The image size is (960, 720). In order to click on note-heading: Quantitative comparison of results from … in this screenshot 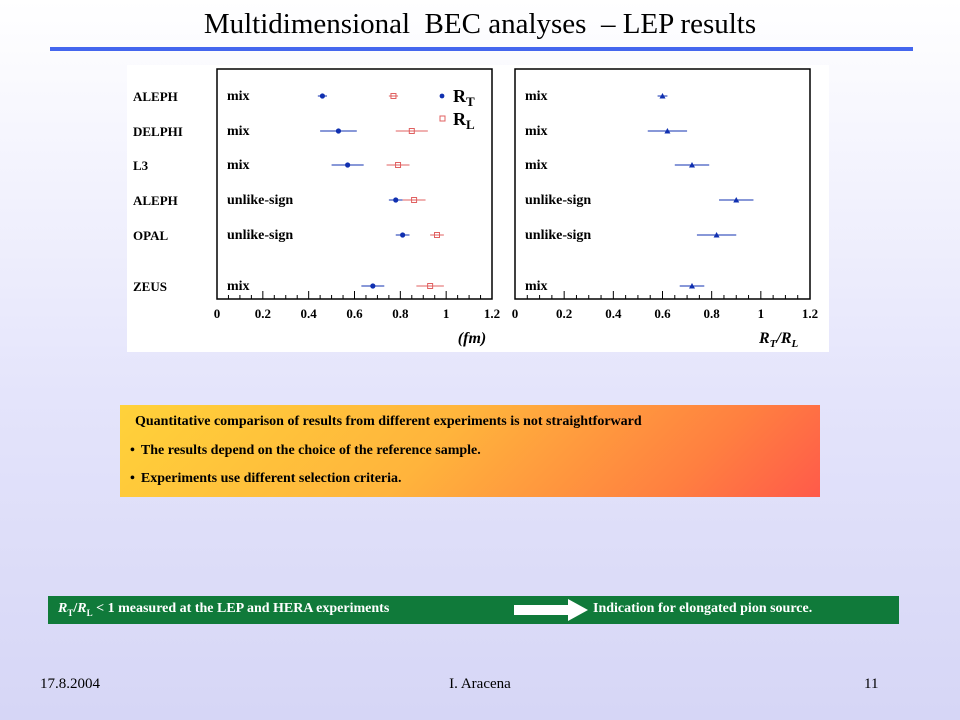, I will do `click(388, 421)`.